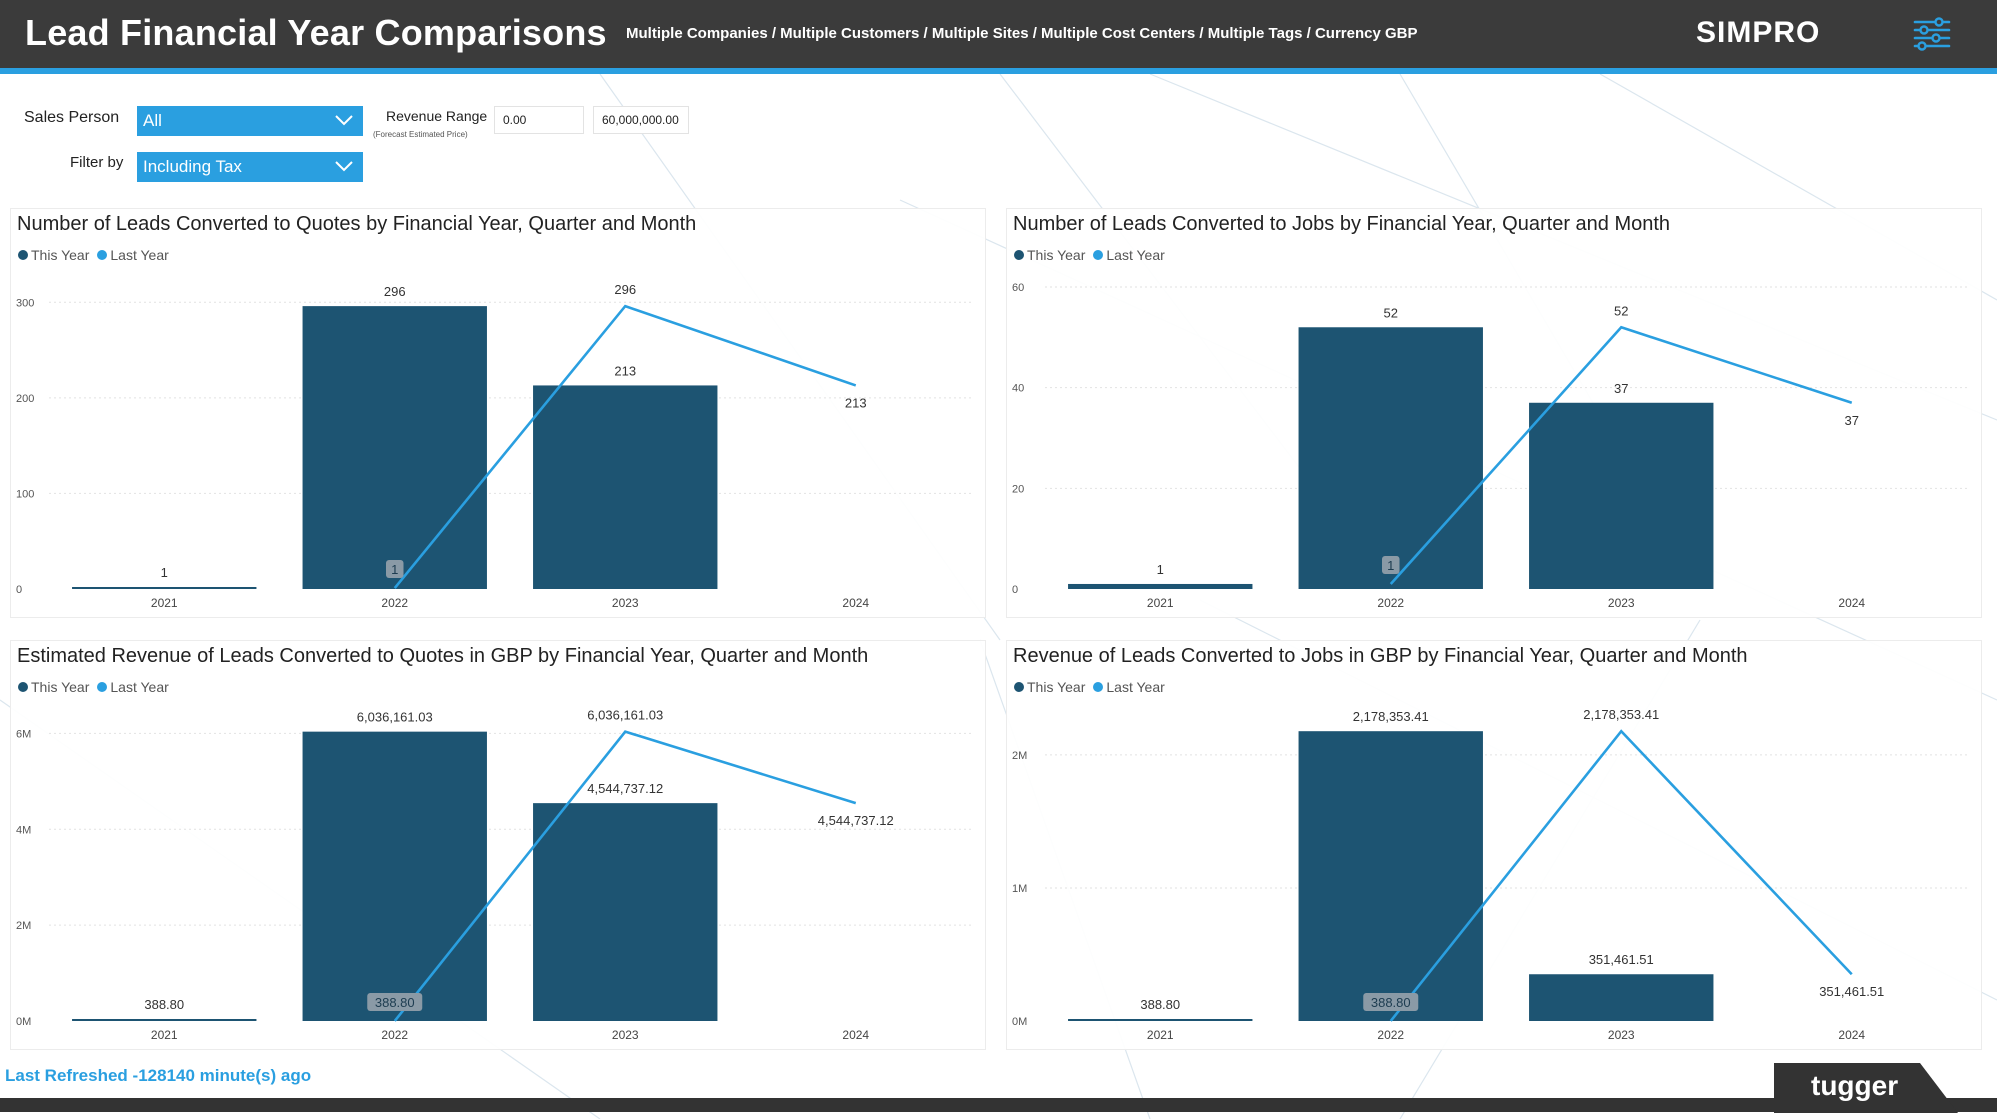 Image resolution: width=1997 pixels, height=1119 pixels. What do you see at coordinates (539, 120) in the screenshot?
I see `revenue-min-input: 0.00` at bounding box center [539, 120].